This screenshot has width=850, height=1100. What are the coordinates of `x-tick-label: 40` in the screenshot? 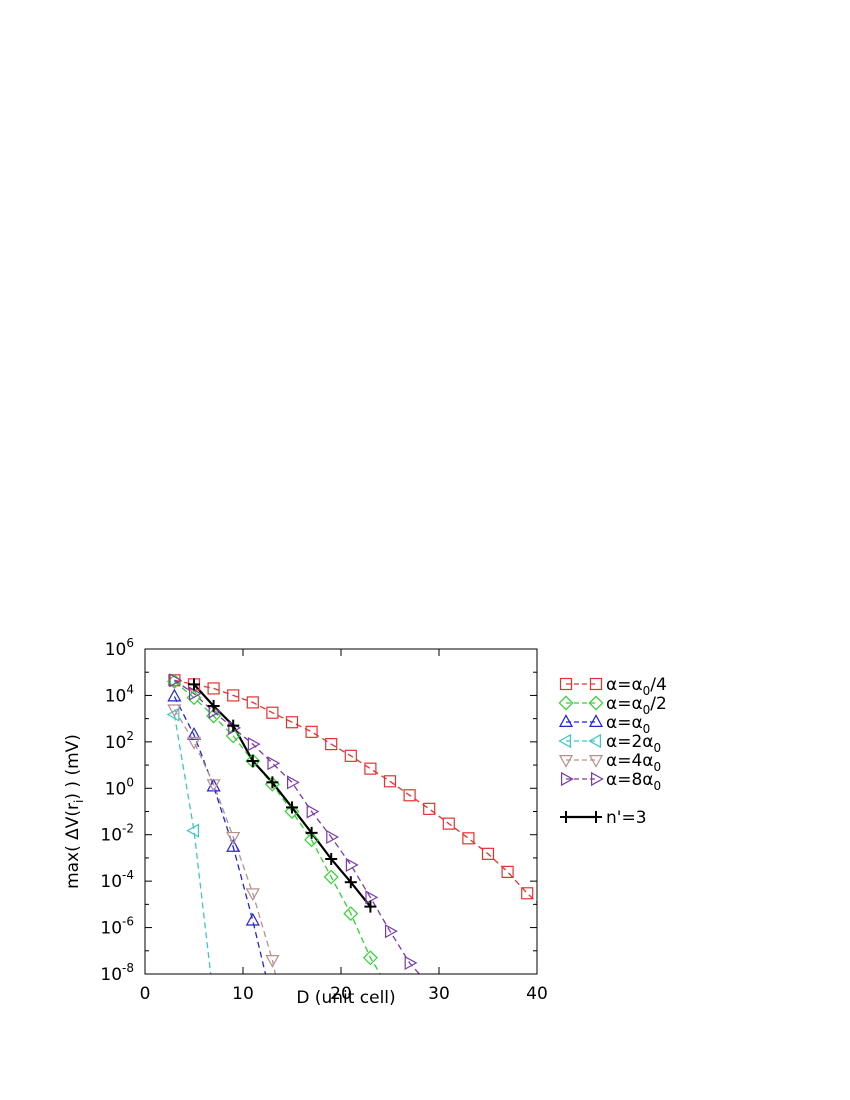 It's located at (537, 994).